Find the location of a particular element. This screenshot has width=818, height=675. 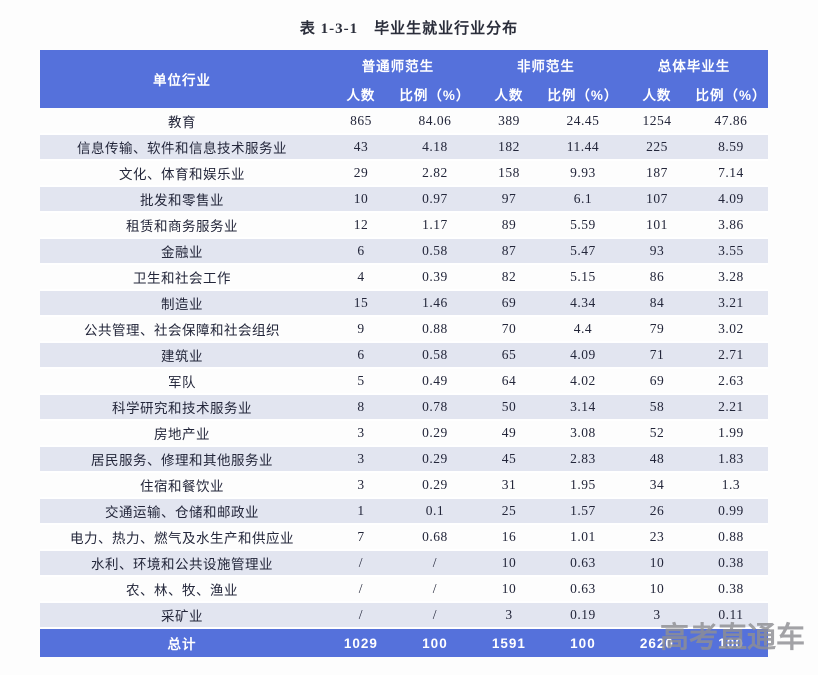

table-row: 租赁和商务服务业 12 1.17 89 5.59 101 3.86 is located at coordinates (404, 225).